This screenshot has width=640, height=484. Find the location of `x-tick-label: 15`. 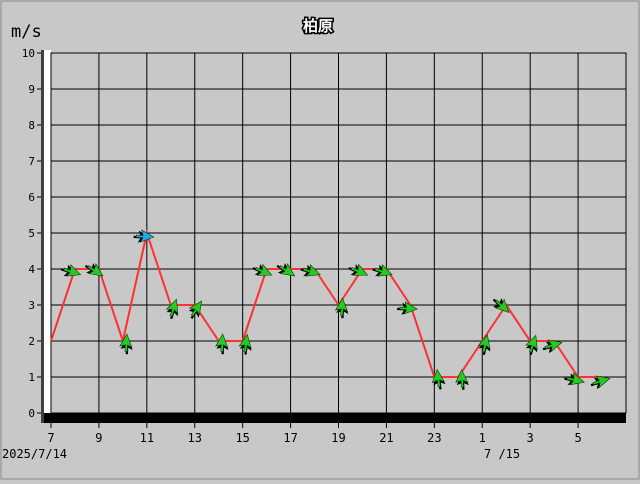

x-tick-label: 15 is located at coordinates (242, 438).